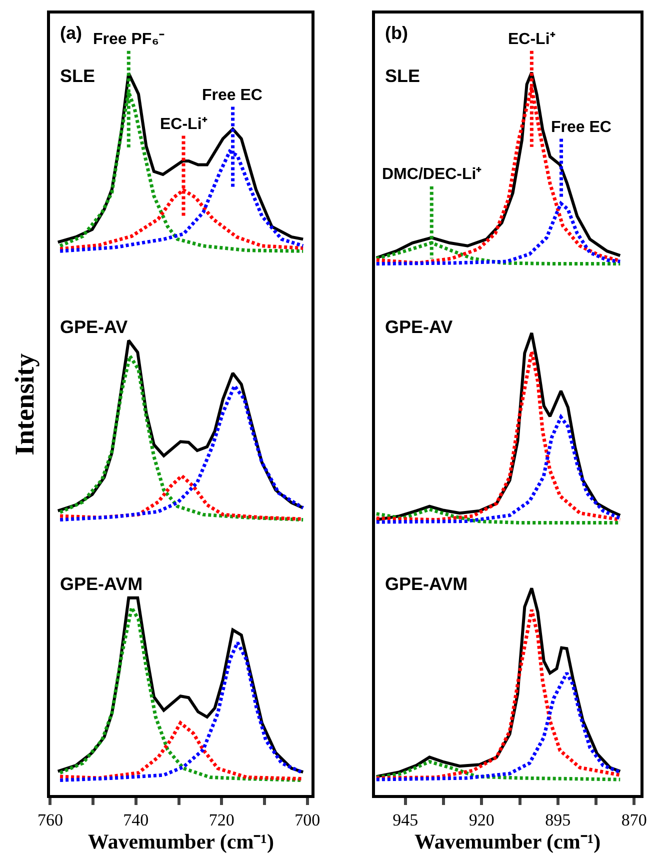  I want to click on y-axis-title: Intensity, so click(25, 404).